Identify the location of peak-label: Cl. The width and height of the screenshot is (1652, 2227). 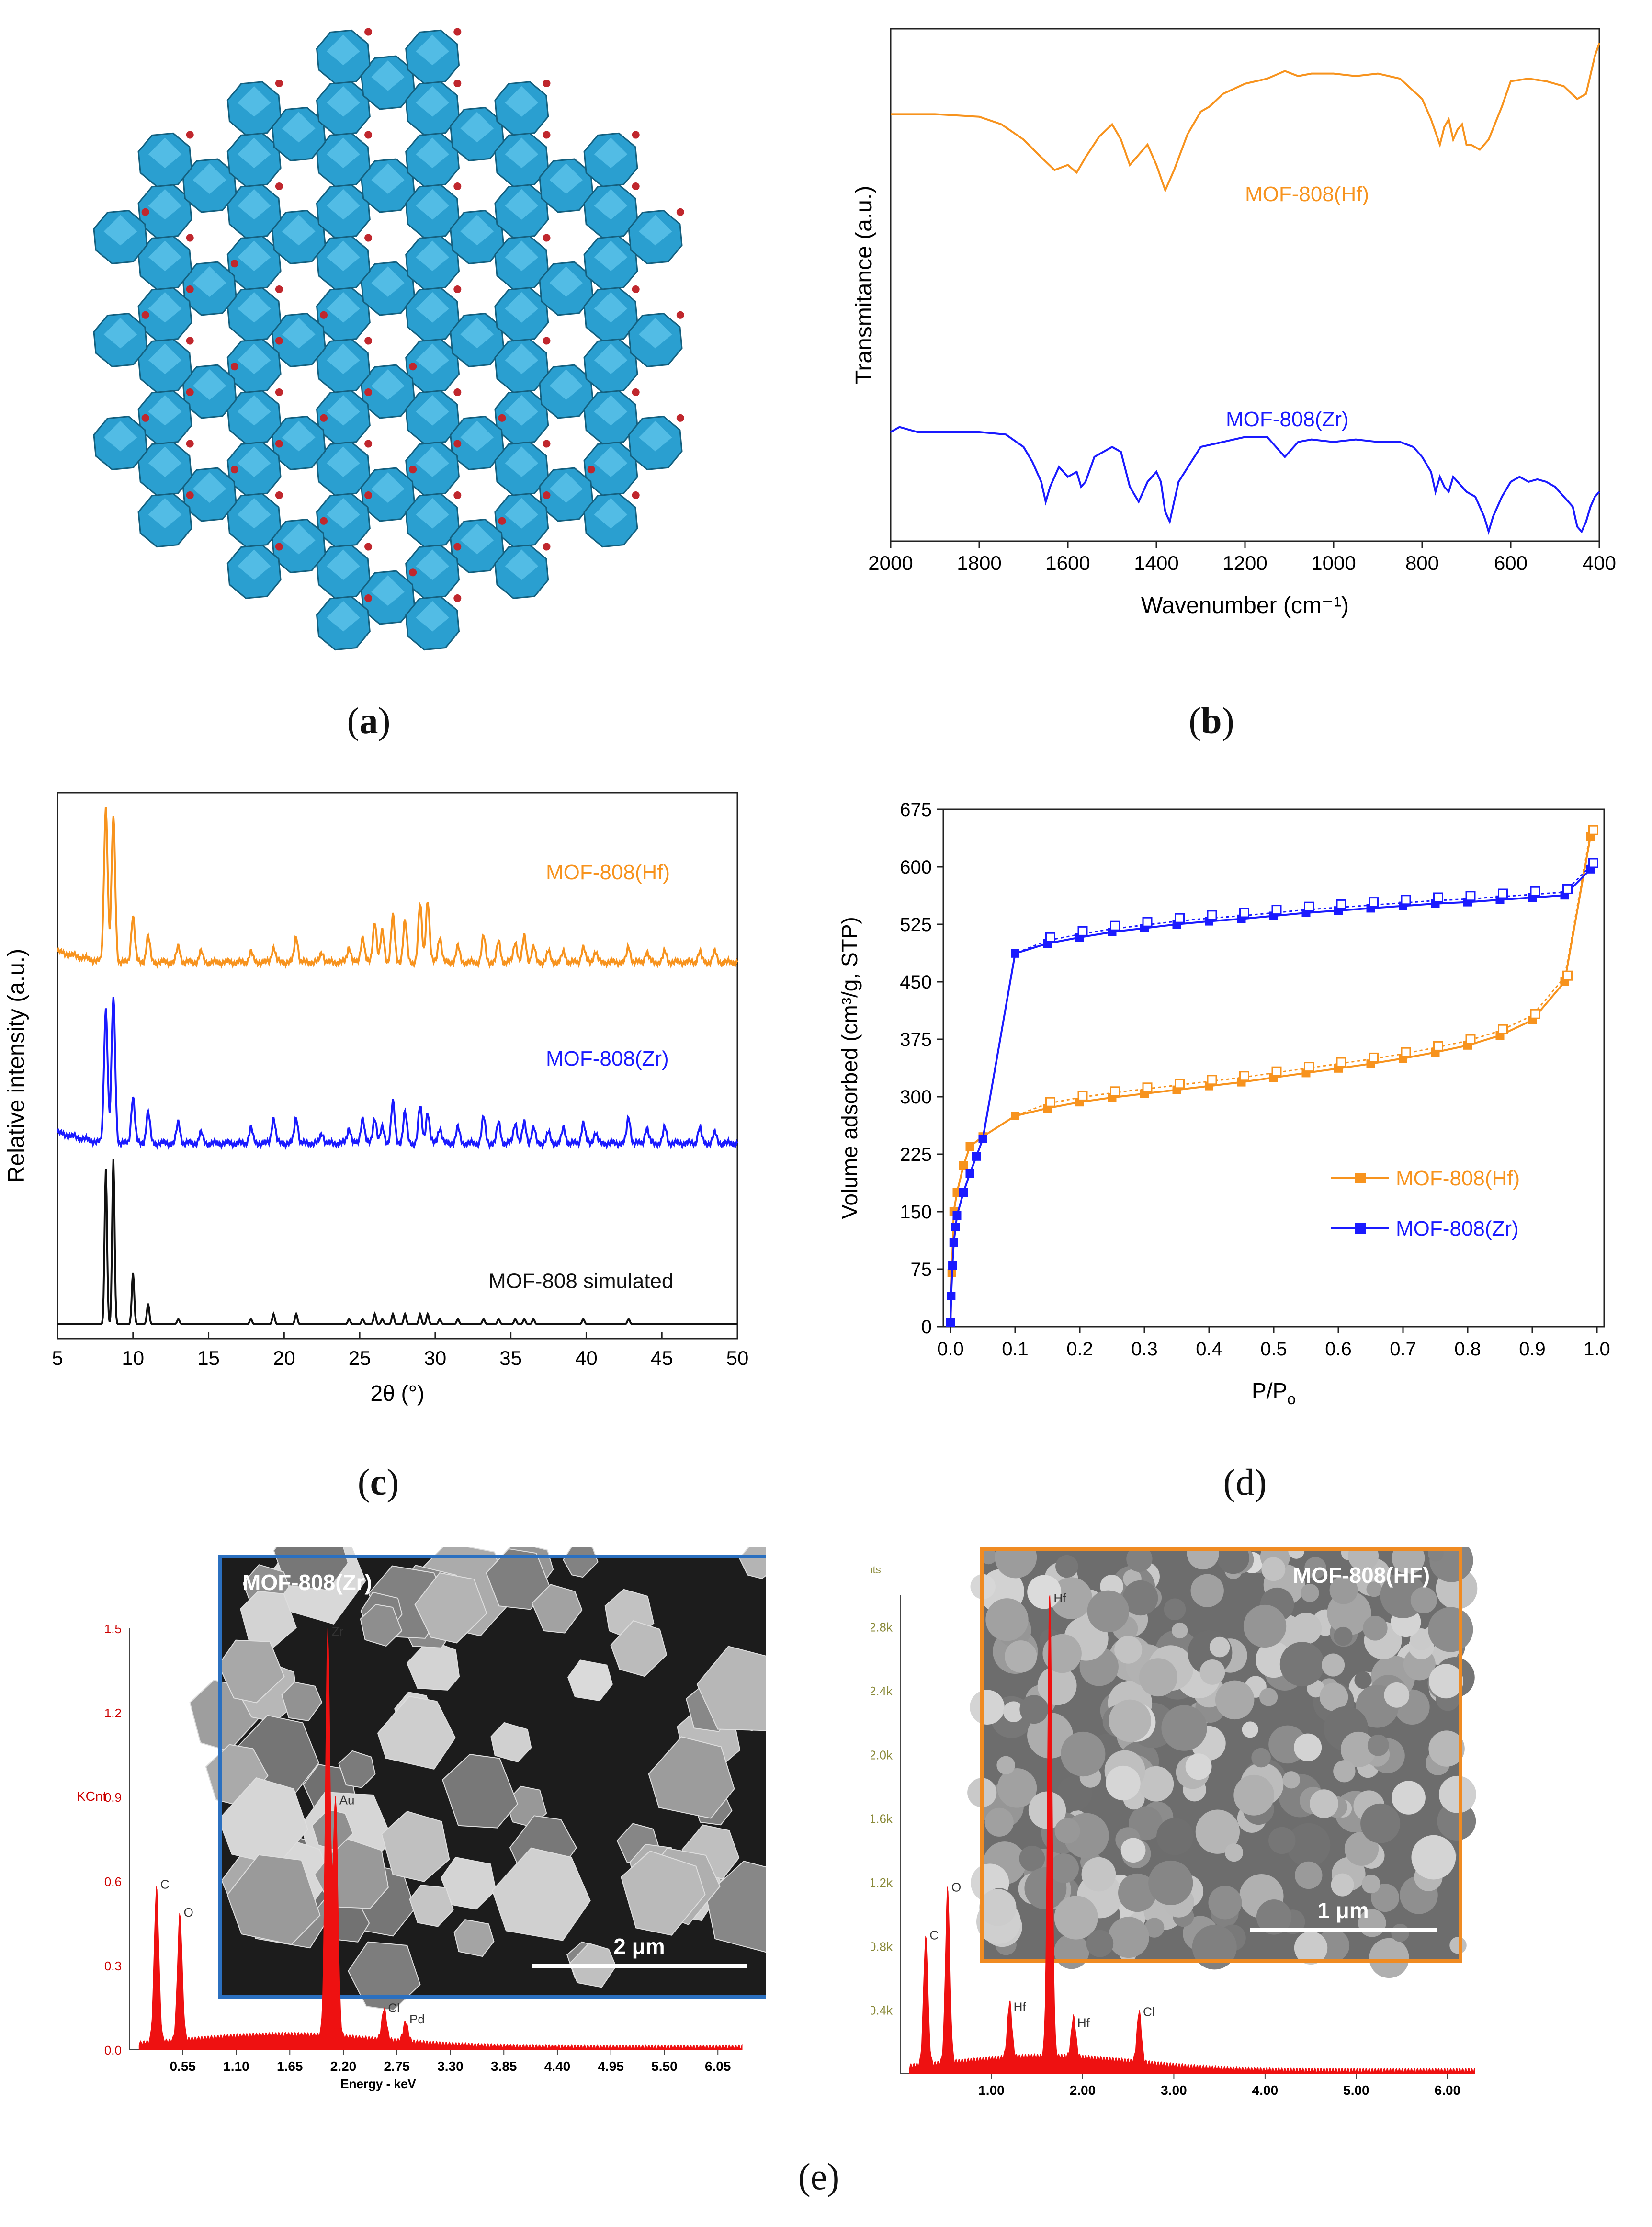
(394, 2007).